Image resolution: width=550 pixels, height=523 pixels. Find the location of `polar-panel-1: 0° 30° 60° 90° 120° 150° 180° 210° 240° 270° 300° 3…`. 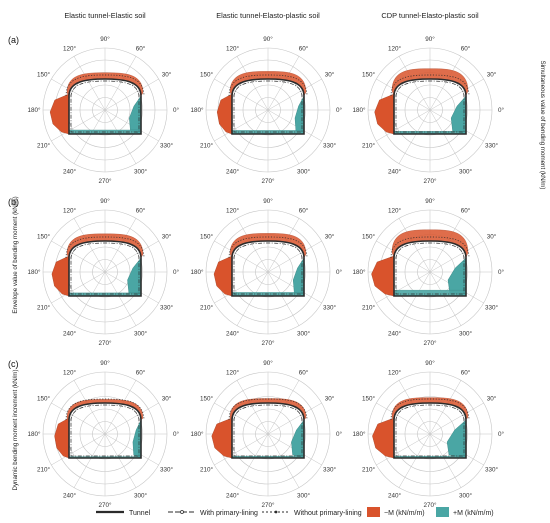

polar-panel-1: 0° 30° 60° 90° 120° 150° 180° 210° 240° 270° 300° 3… is located at coordinates (103, 110).